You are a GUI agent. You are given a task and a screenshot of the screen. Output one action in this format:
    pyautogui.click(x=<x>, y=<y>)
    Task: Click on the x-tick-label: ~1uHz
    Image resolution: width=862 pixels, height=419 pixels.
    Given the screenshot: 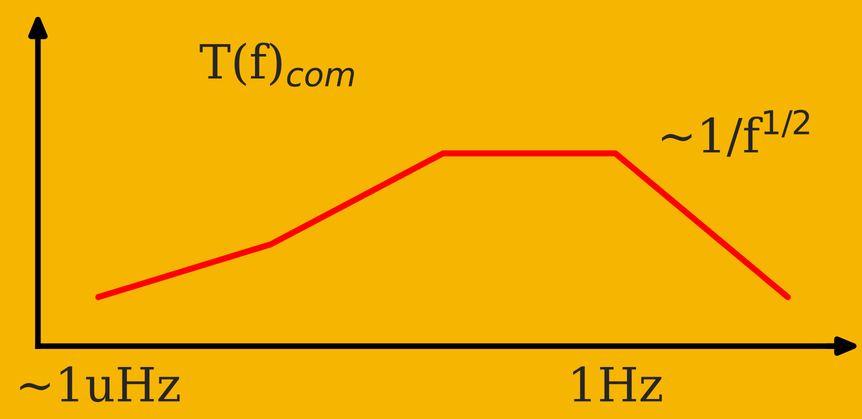 What is the action you would take?
    pyautogui.click(x=100, y=384)
    